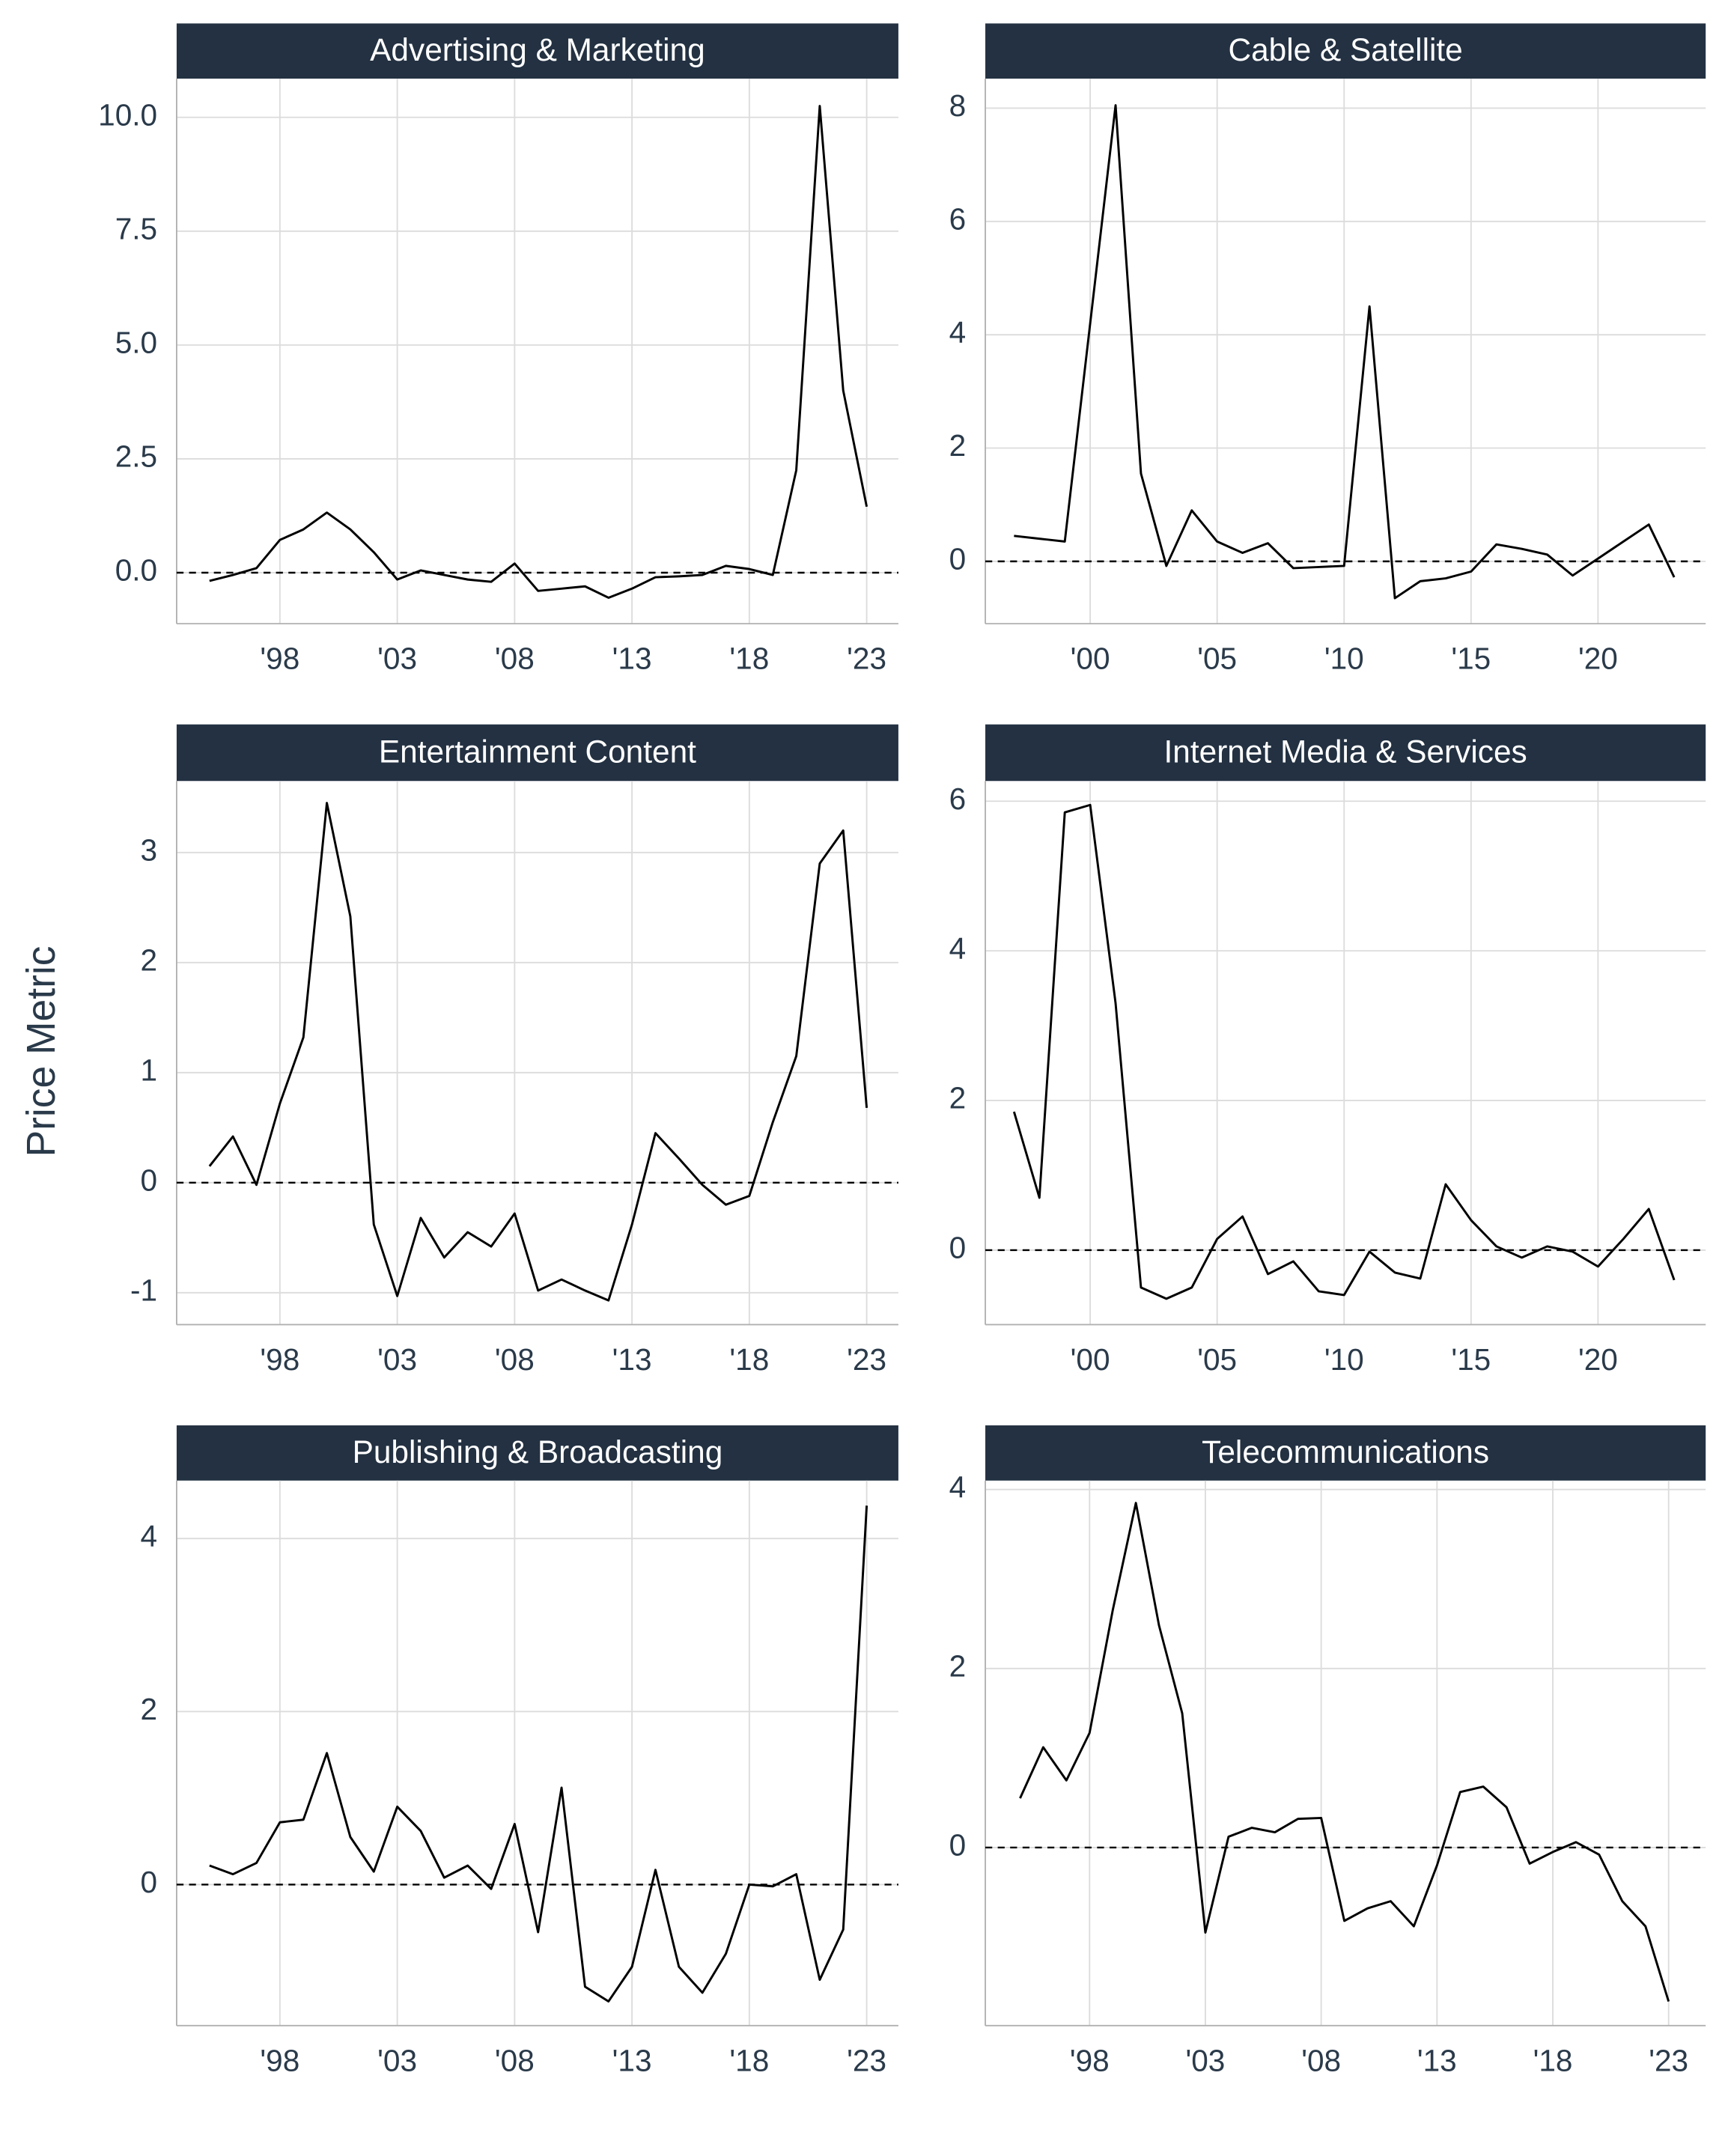  I want to click on panel-title: Internet Media & Services, so click(1345, 752).